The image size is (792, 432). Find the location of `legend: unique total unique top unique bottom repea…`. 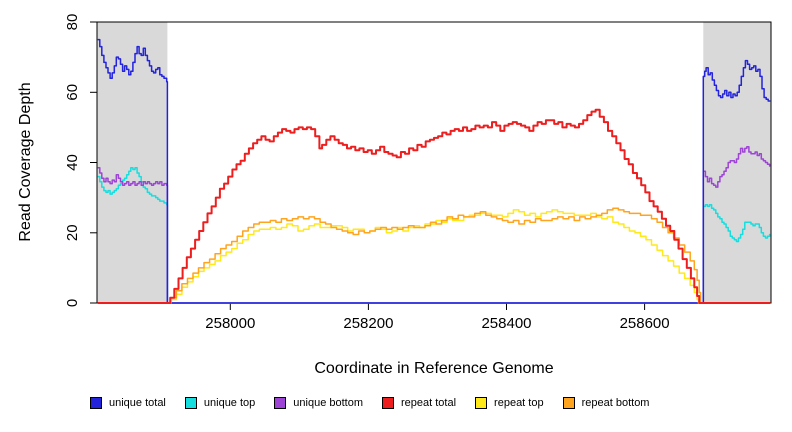

legend: unique total unique top unique bottom repea… is located at coordinates (369, 403).